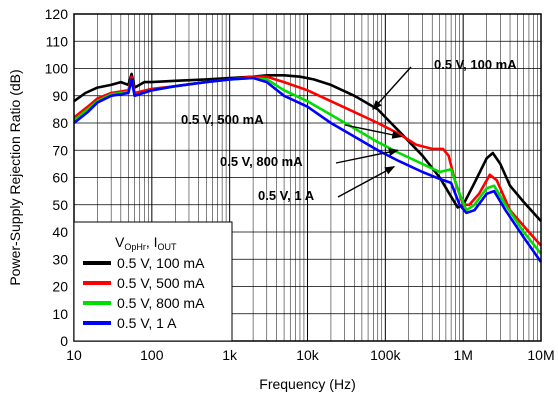 The height and width of the screenshot is (398, 558). What do you see at coordinates (222, 119) in the screenshot?
I see `annotation-label: 0.5 V, 500 mA` at bounding box center [222, 119].